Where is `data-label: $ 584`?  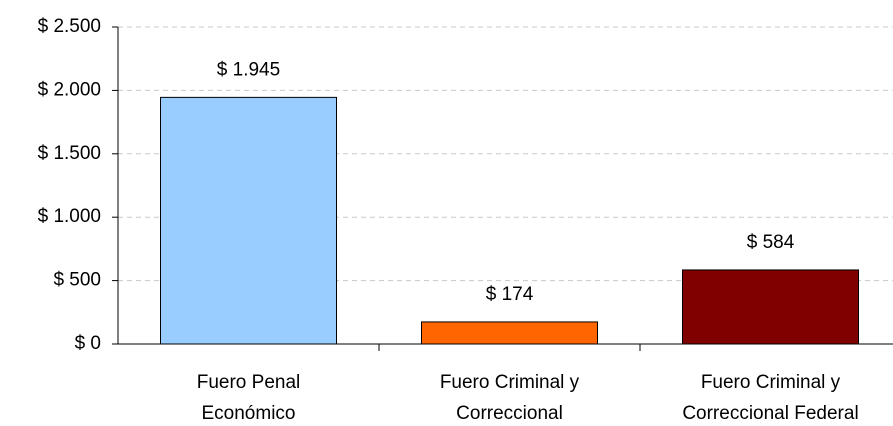
data-label: $ 584 is located at coordinates (771, 242).